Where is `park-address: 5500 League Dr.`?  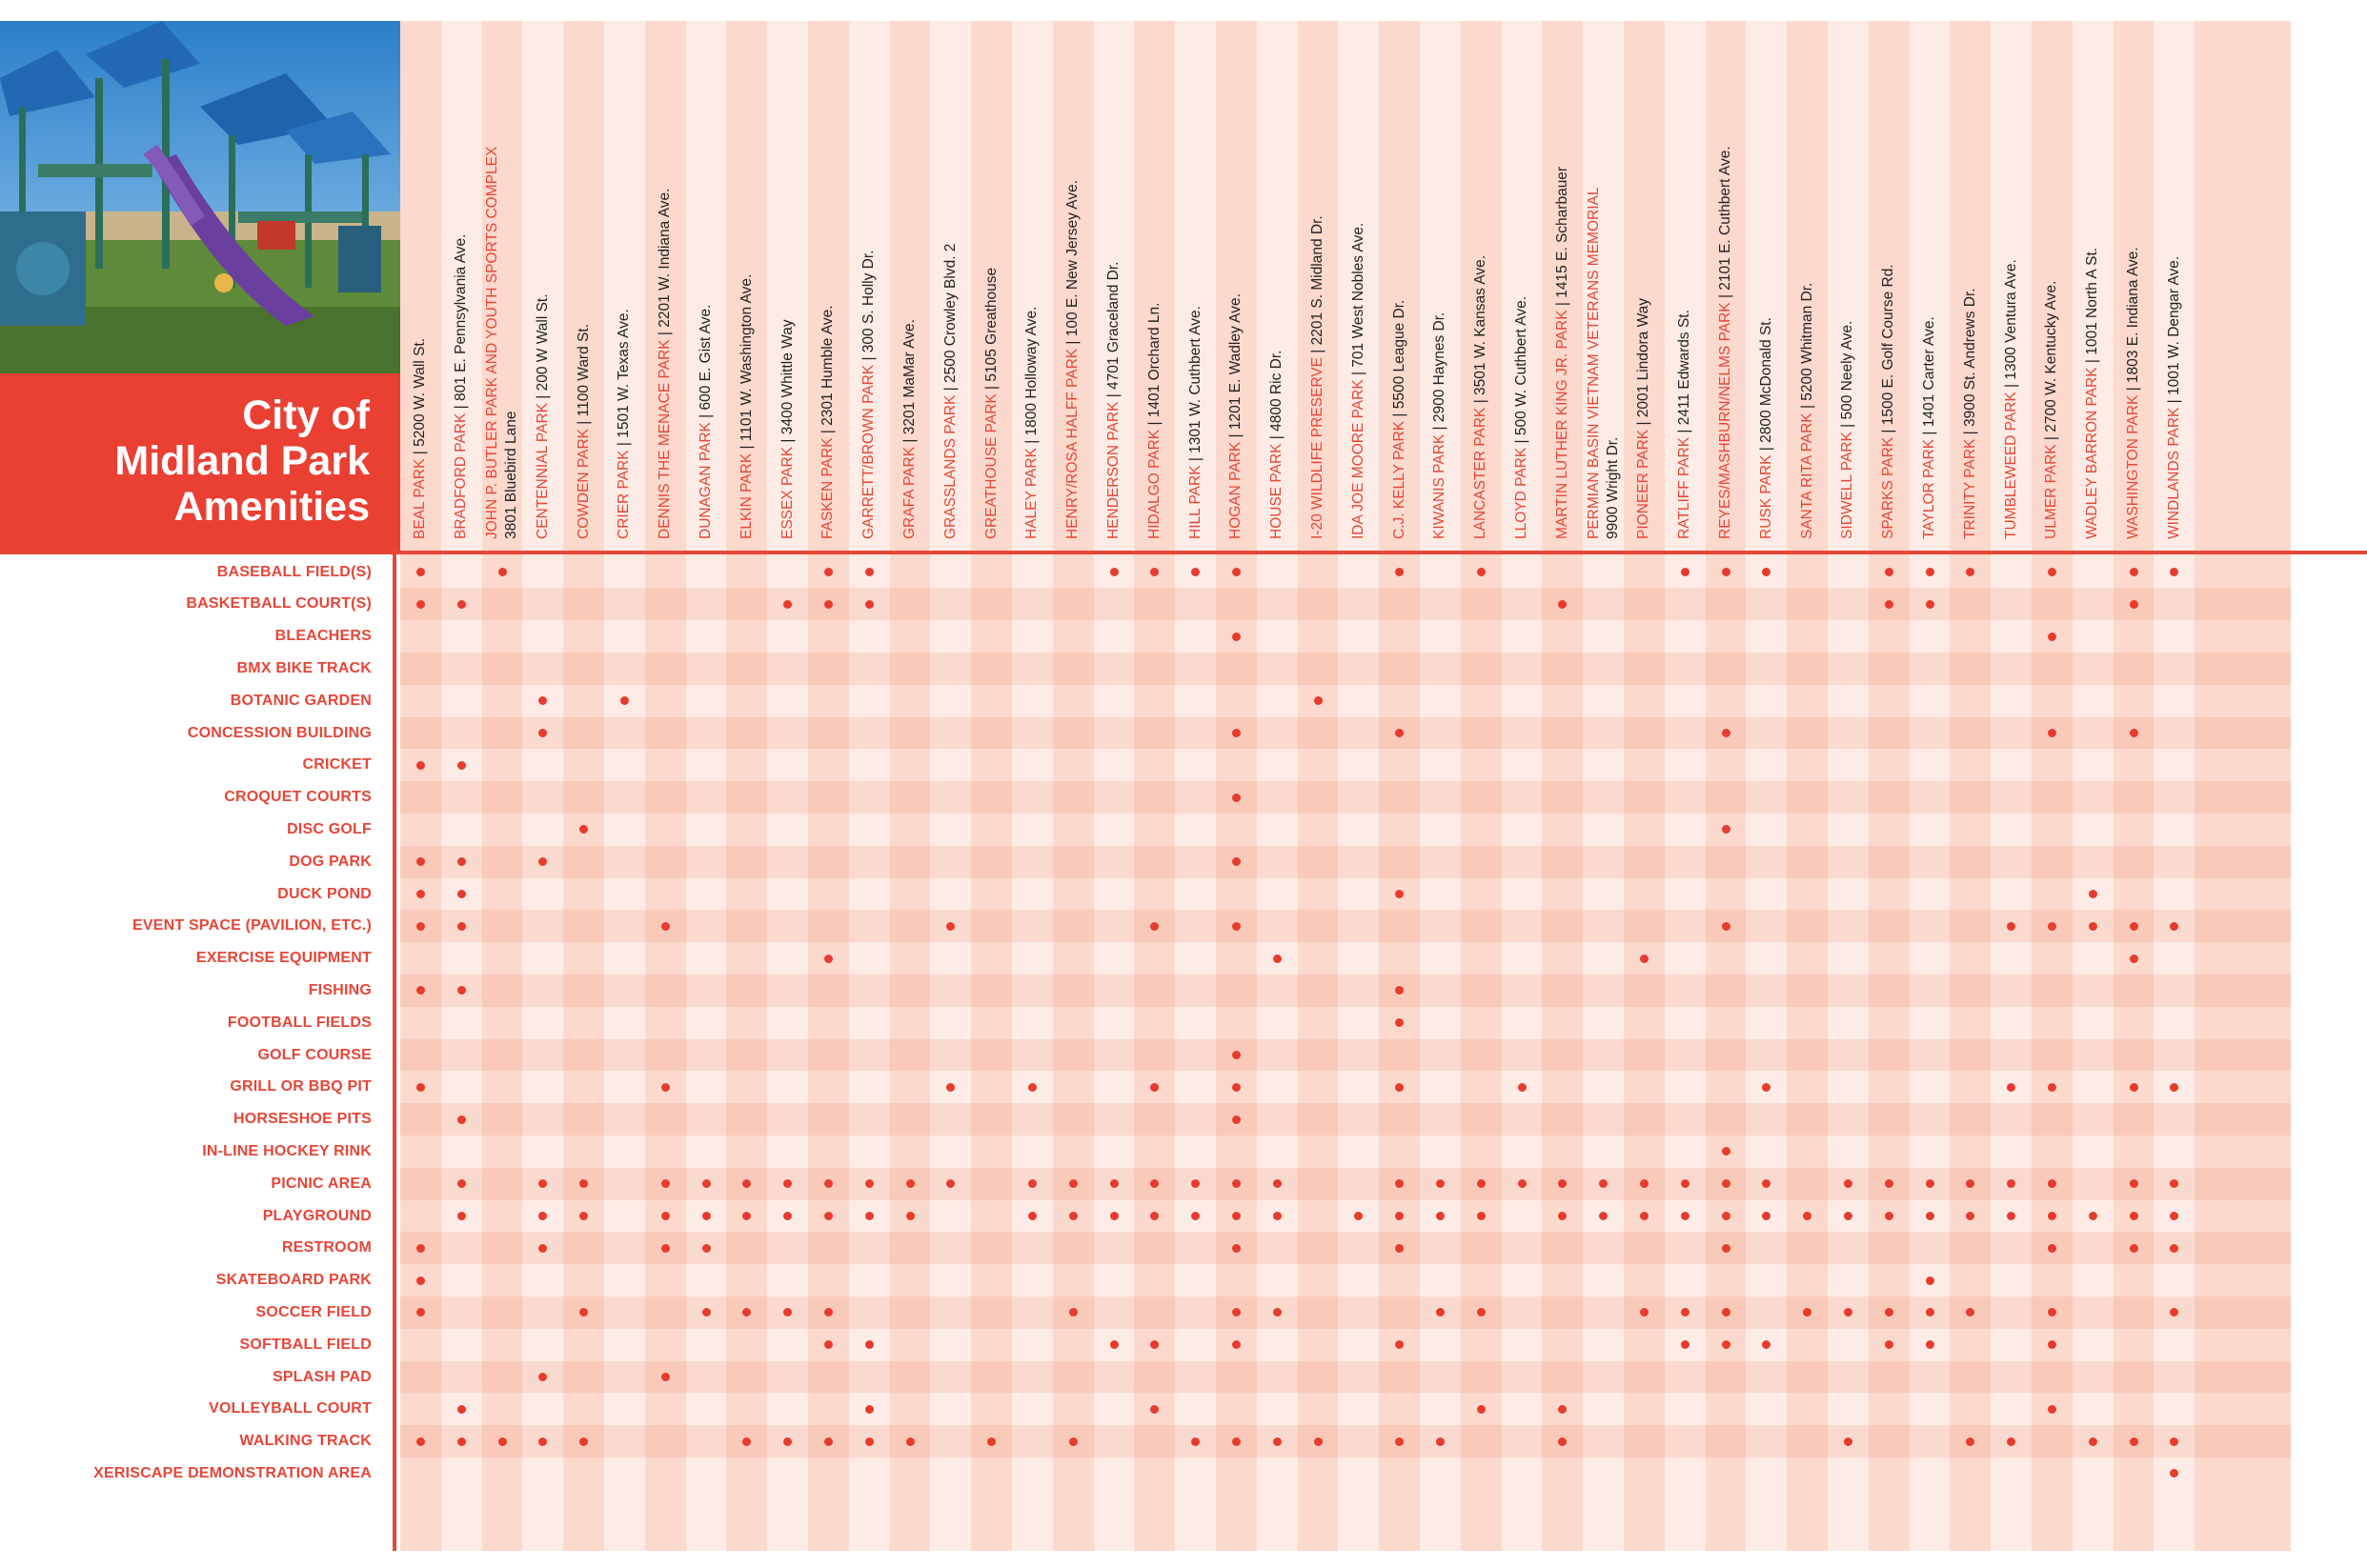 park-address: 5500 League Dr. is located at coordinates (1398, 354).